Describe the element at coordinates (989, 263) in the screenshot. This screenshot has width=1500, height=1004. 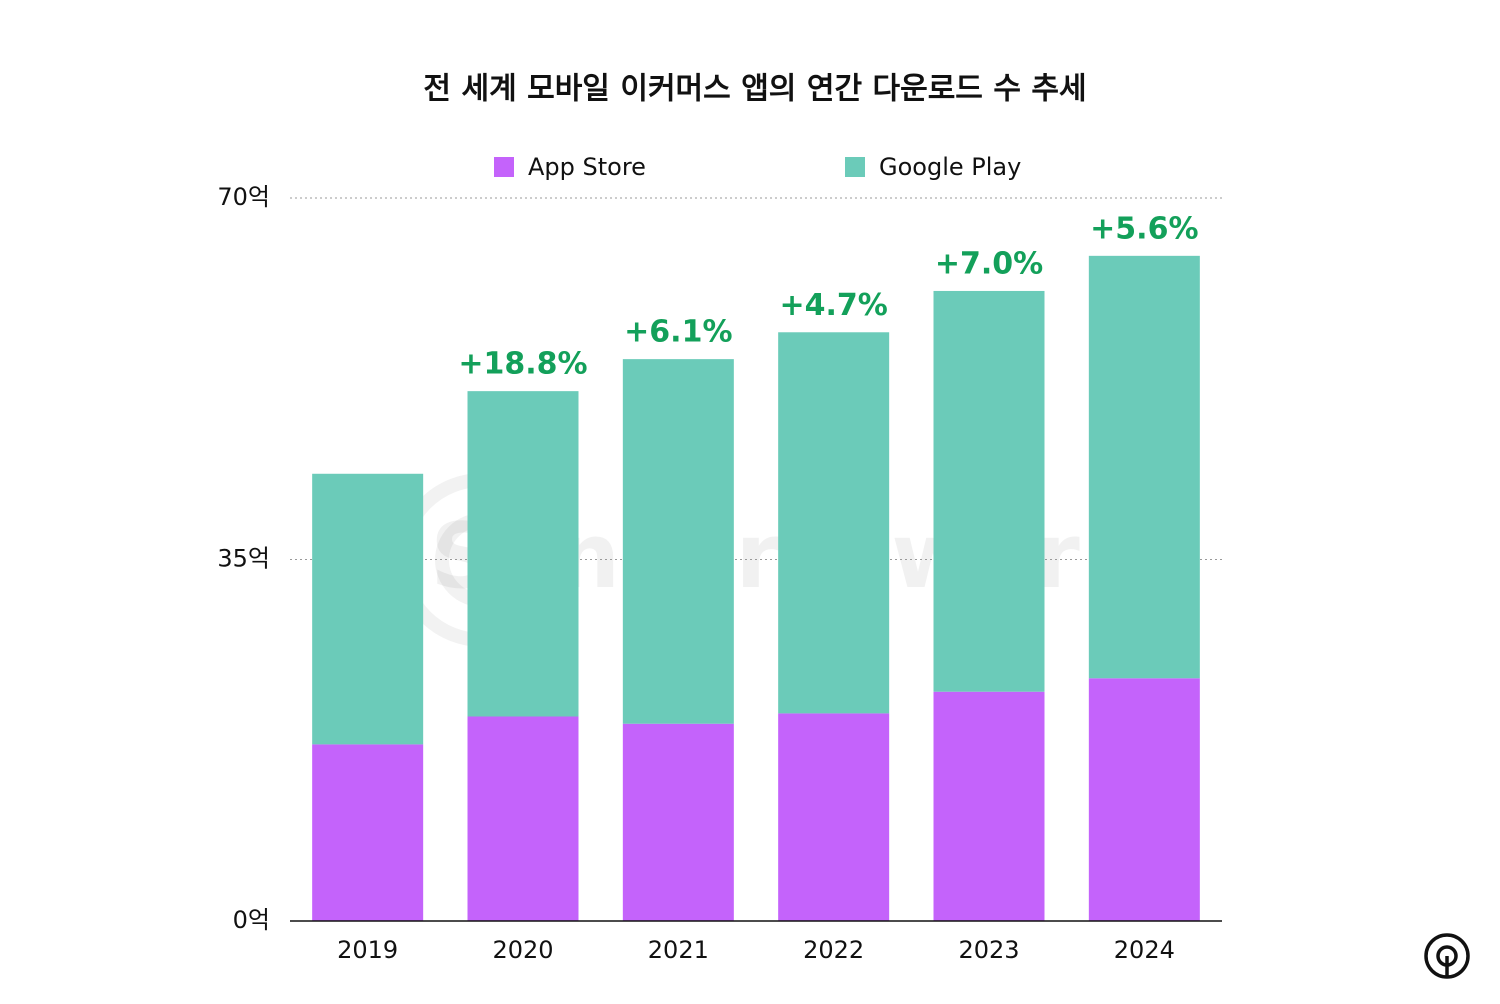
I see `growth-label: +7.0%` at that location.